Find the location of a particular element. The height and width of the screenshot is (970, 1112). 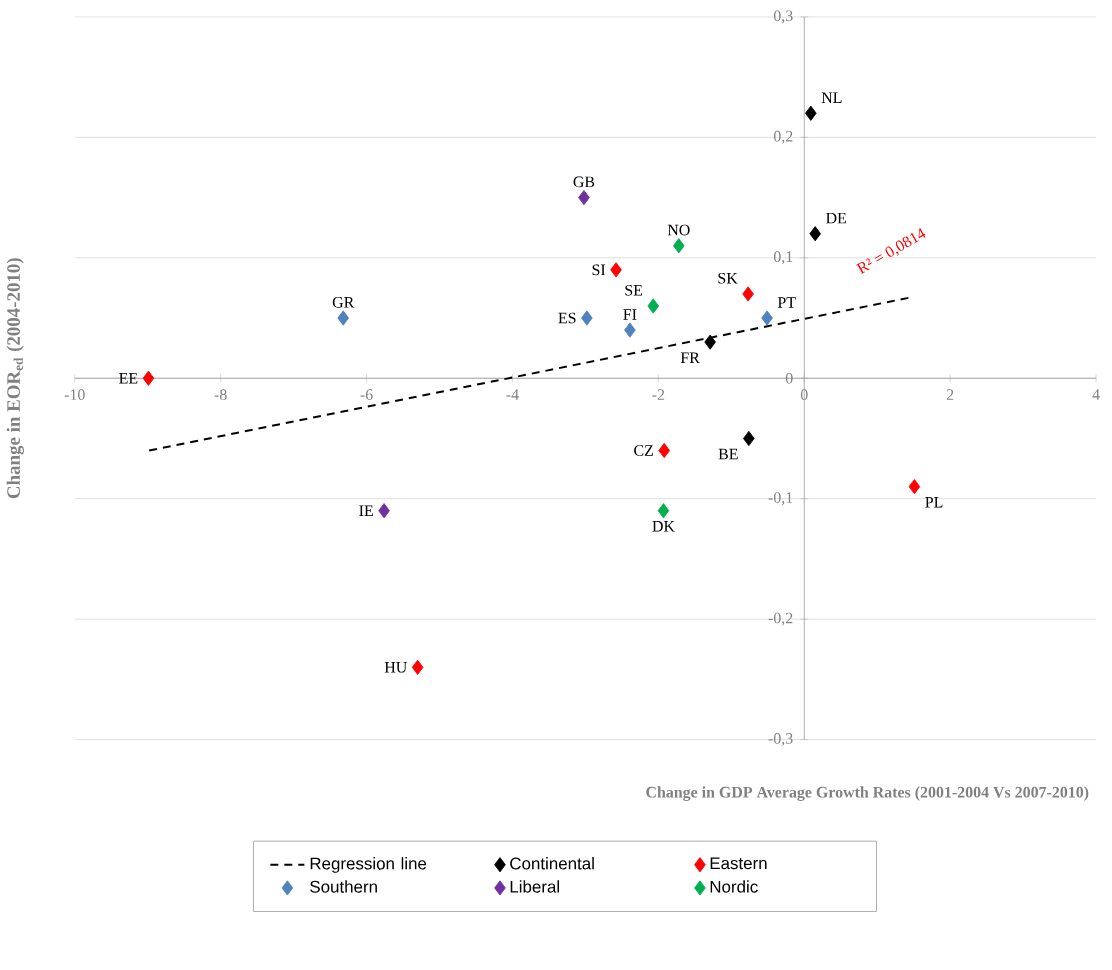

annotation: IE is located at coordinates (366, 511).